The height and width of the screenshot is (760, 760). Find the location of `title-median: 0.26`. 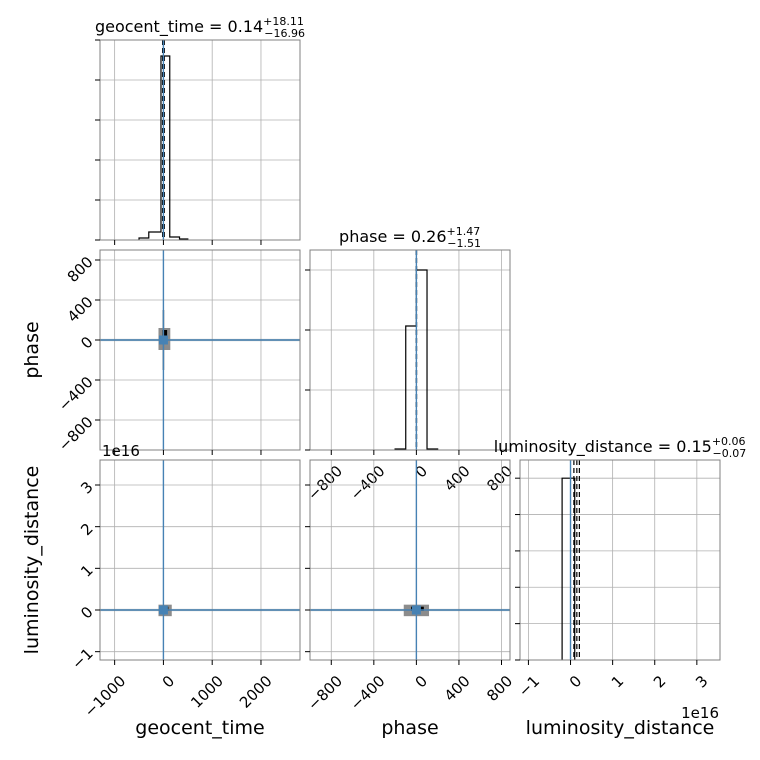

title-median: 0.26 is located at coordinates (429, 236).